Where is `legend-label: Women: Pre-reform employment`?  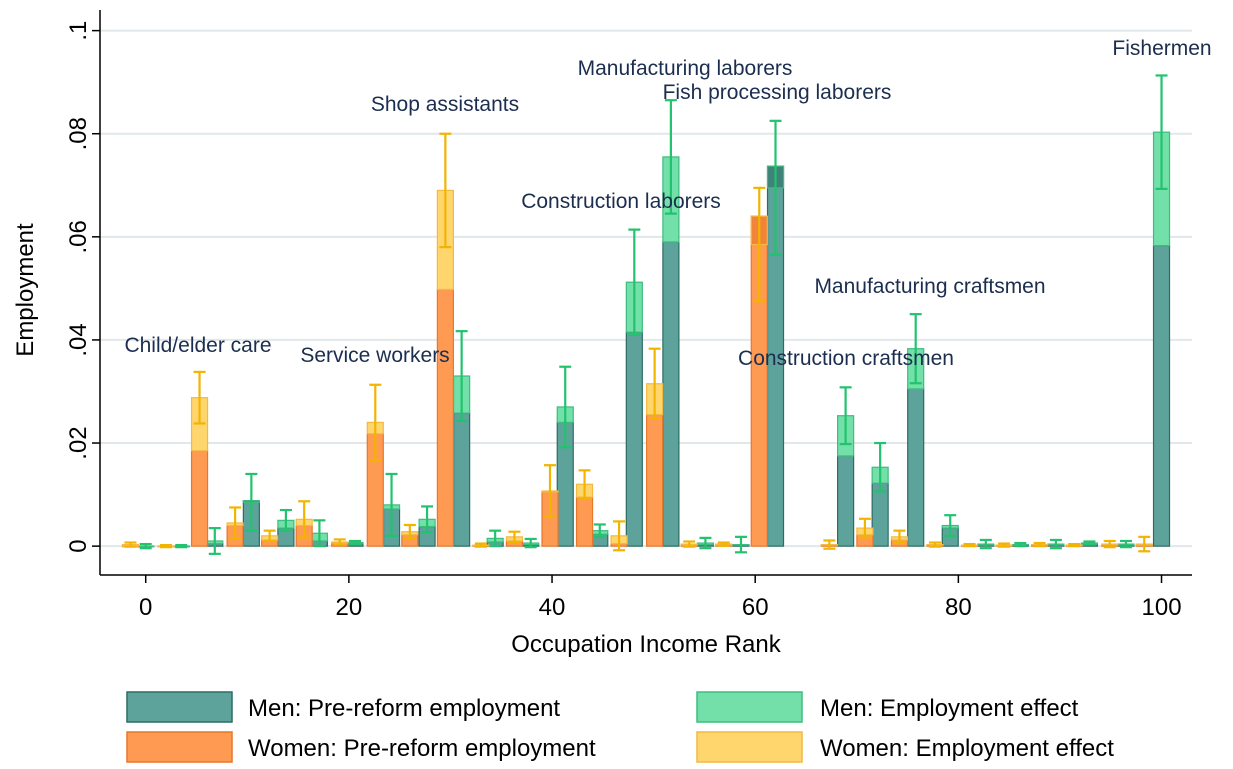 legend-label: Women: Pre-reform employment is located at coordinates (422, 748).